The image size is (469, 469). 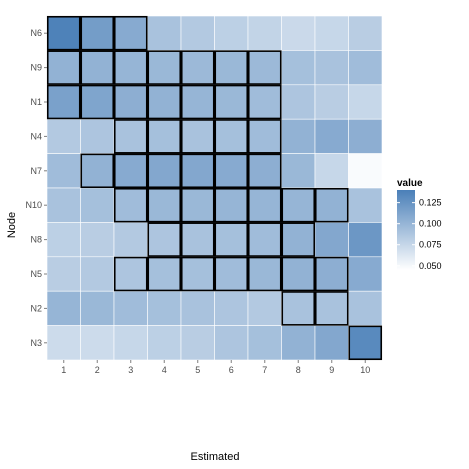 What do you see at coordinates (12, 225) in the screenshot?
I see `y-axis-title: Node` at bounding box center [12, 225].